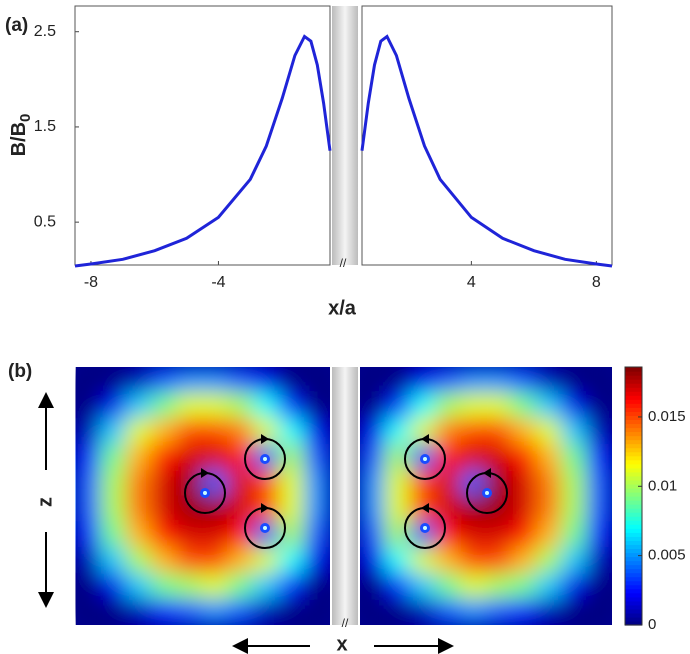  Describe the element at coordinates (91, 282) in the screenshot. I see `x-tick-label: -8` at that location.